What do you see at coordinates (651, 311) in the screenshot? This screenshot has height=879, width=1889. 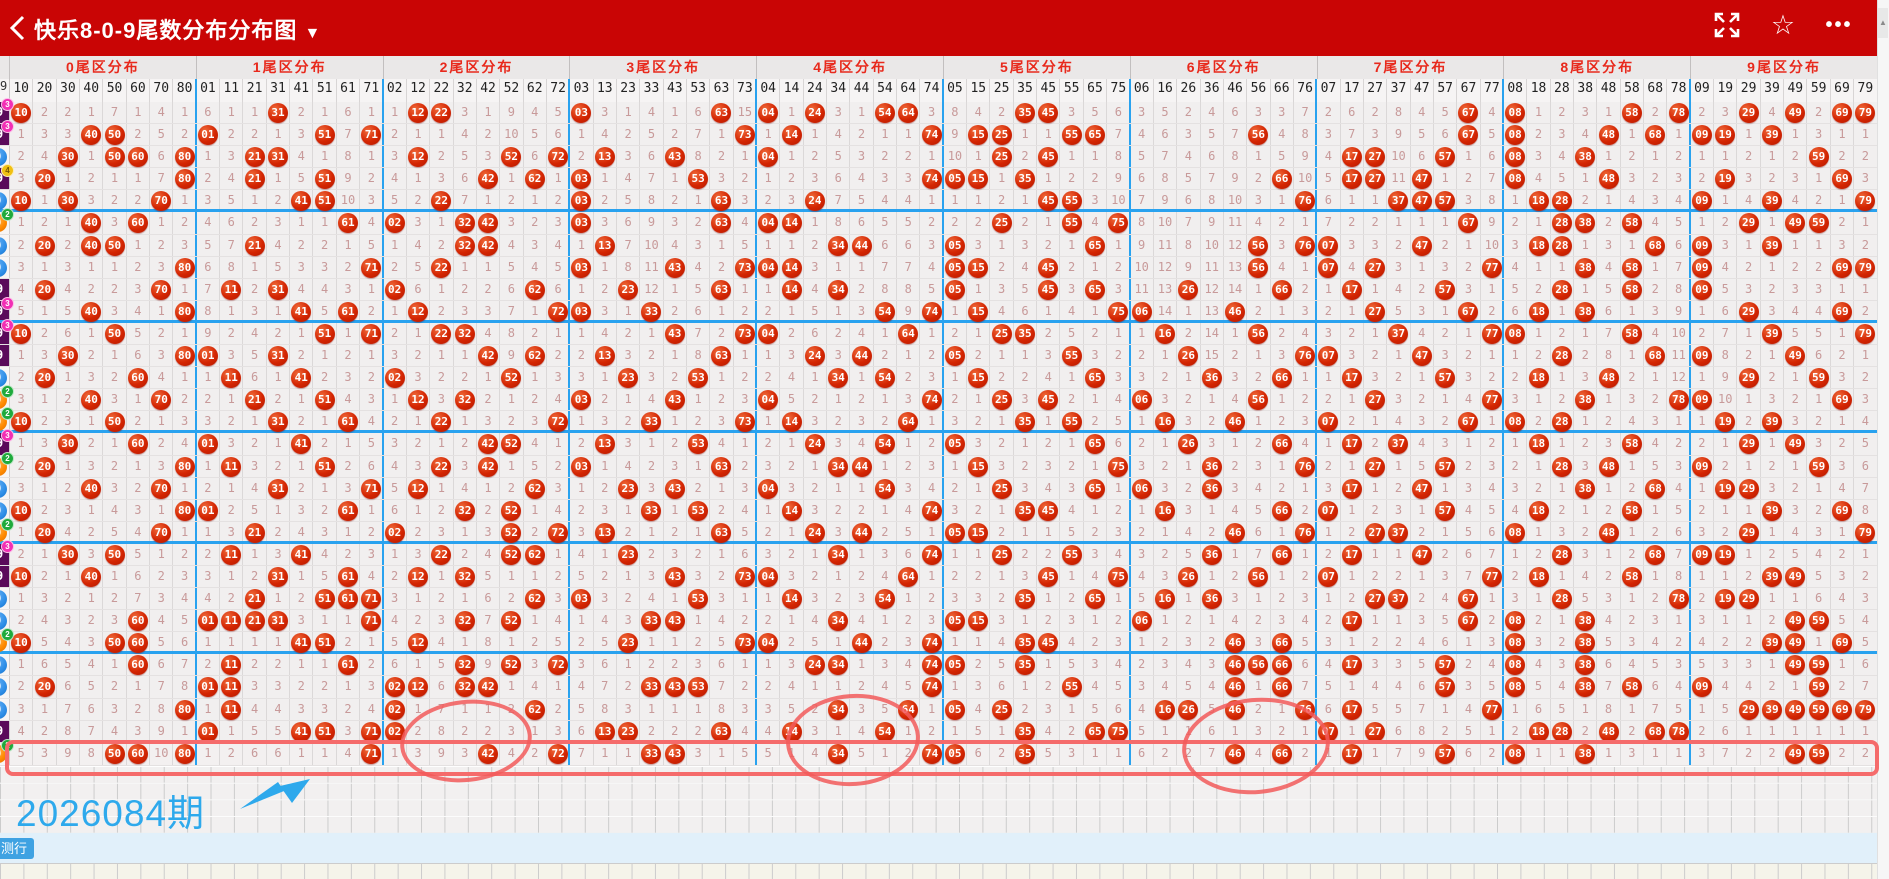 I see `lottery-ball: 33` at bounding box center [651, 311].